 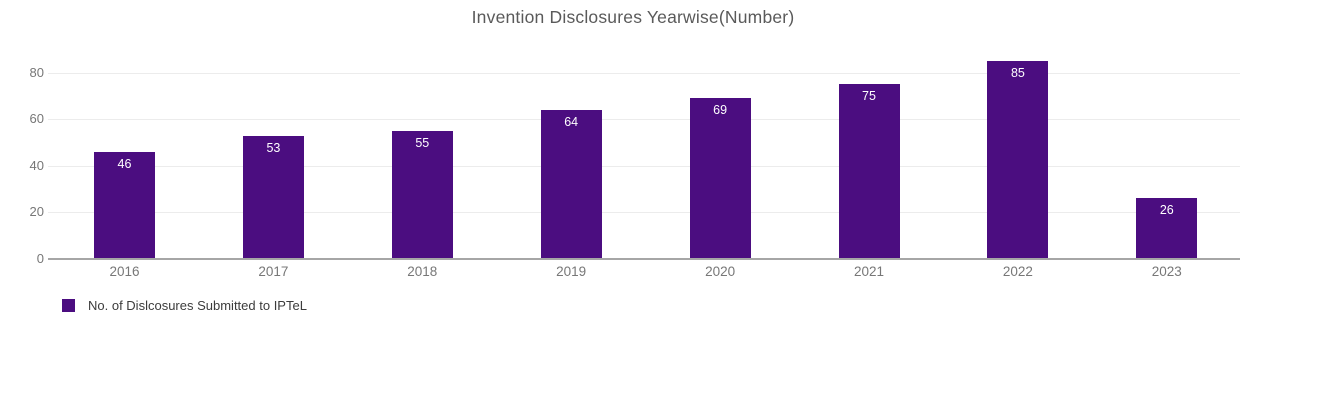 What do you see at coordinates (1018, 160) in the screenshot?
I see `bar: 85` at bounding box center [1018, 160].